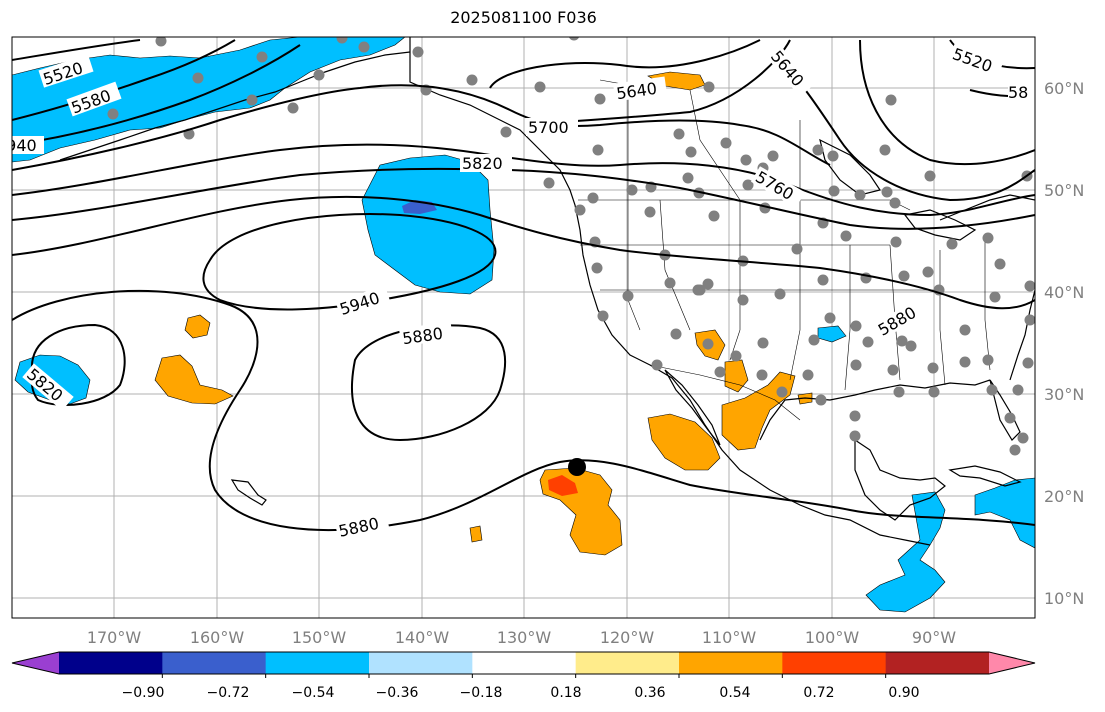  What do you see at coordinates (1004, 513) in the screenshot?
I see `anomaly-gulf-honduras` at bounding box center [1004, 513].